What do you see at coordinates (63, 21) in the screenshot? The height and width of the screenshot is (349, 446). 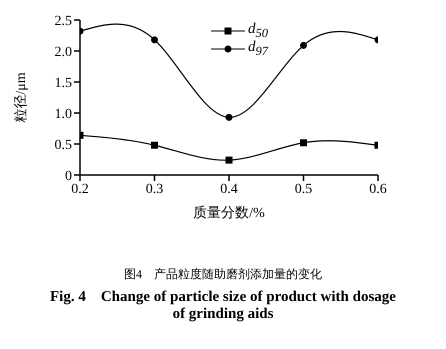 I see `y-tick-label: 2.5` at bounding box center [63, 21].